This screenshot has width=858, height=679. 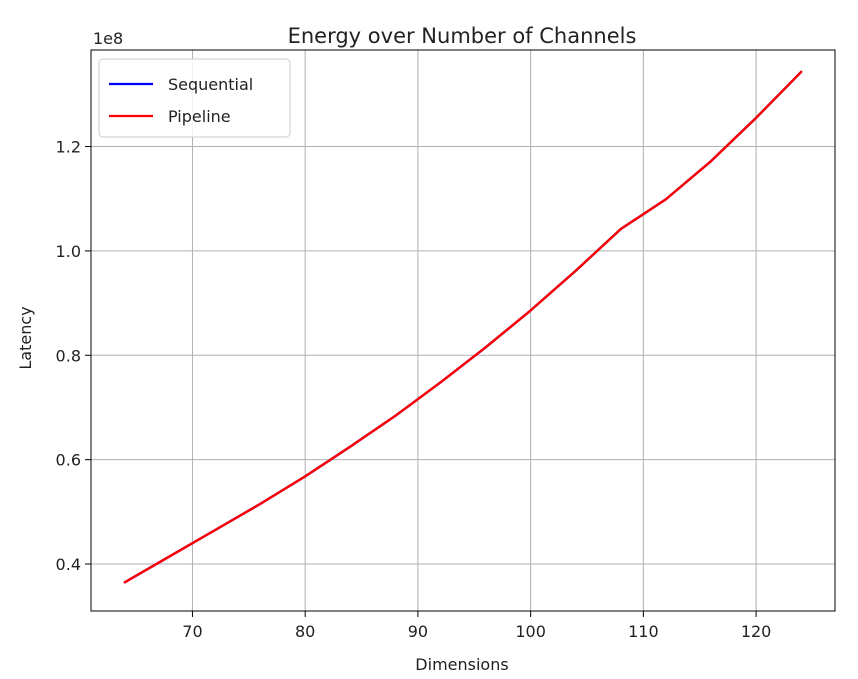 I want to click on y-tick-label: 0.6, so click(x=68, y=460).